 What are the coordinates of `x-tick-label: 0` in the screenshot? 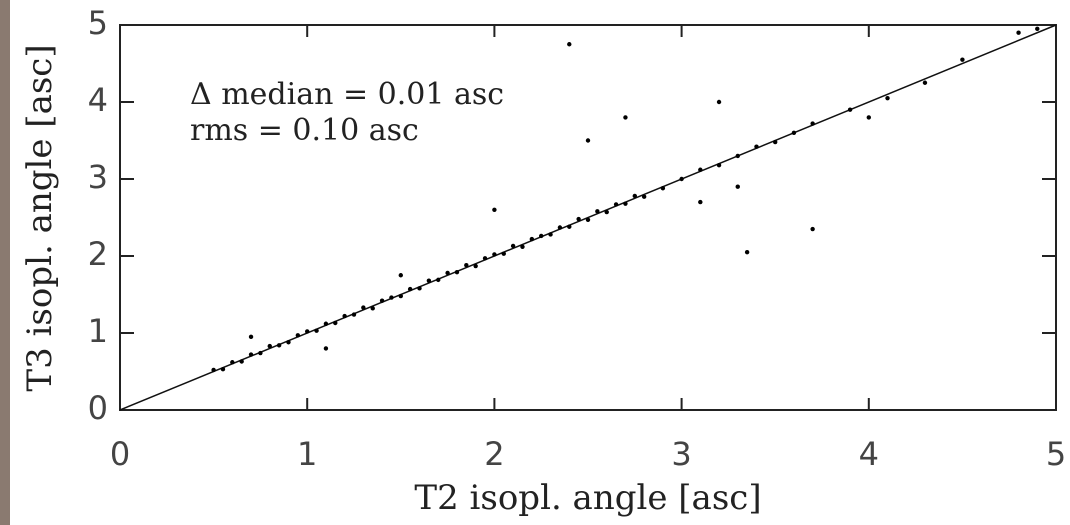 It's located at (120, 454).